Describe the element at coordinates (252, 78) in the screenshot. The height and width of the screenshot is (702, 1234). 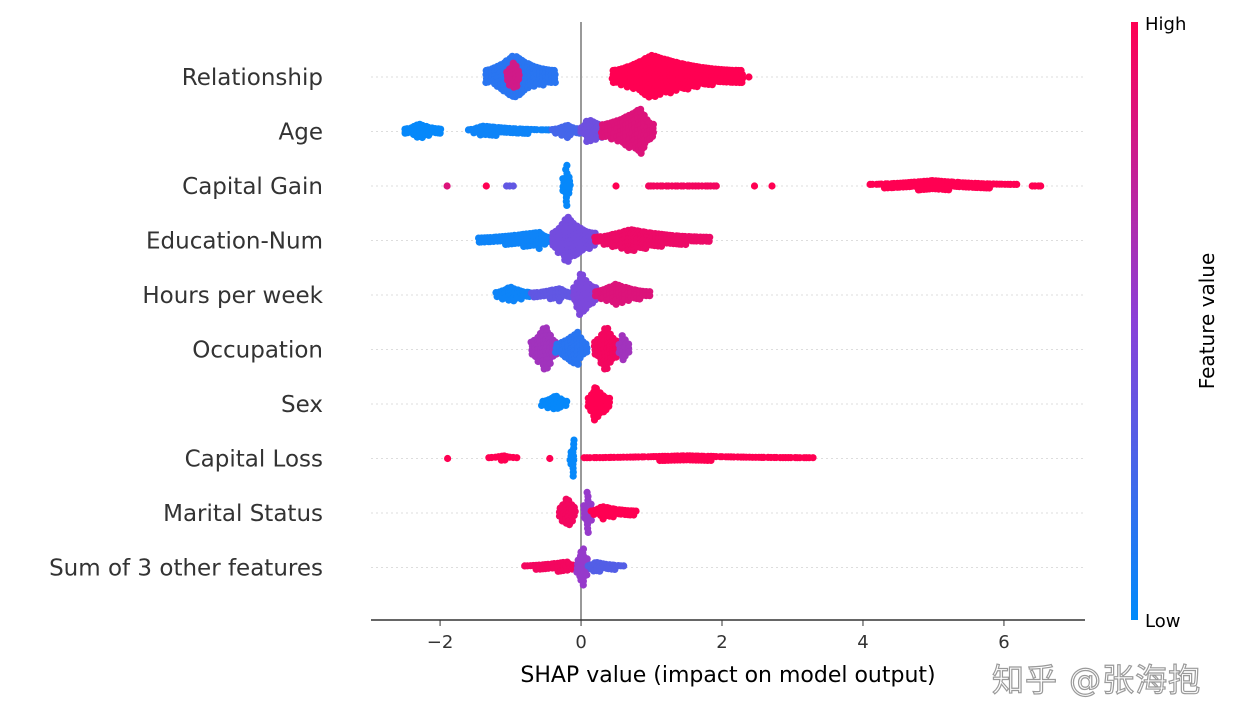
I see `feature-label: Relationship` at that location.